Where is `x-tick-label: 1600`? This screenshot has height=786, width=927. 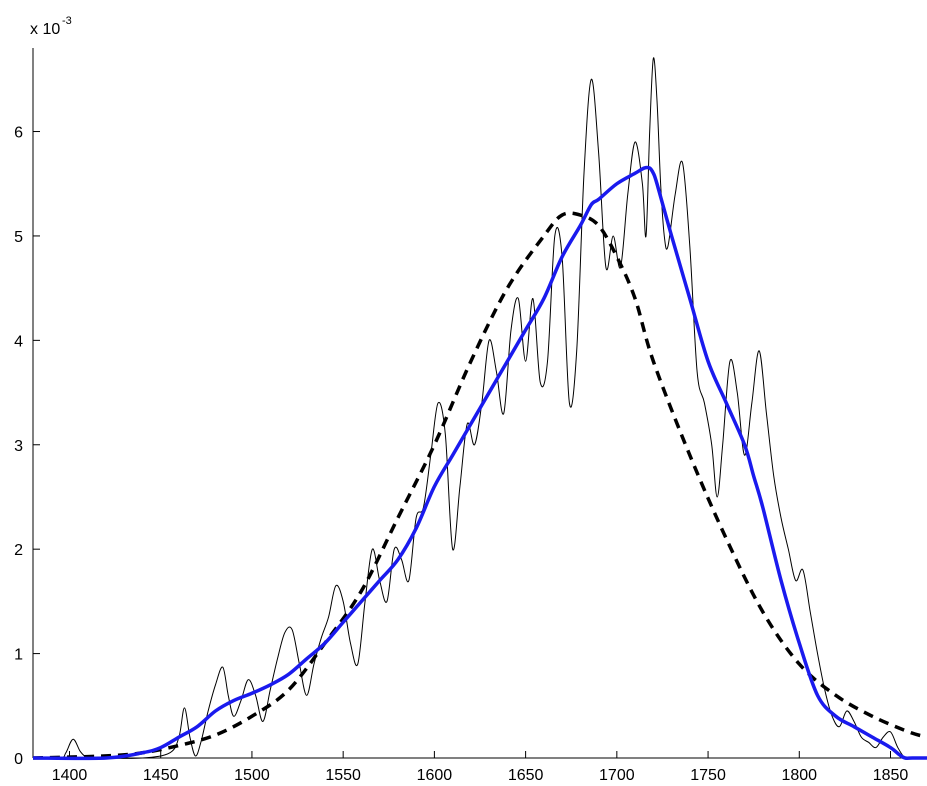
x-tick-label: 1600 is located at coordinates (435, 775).